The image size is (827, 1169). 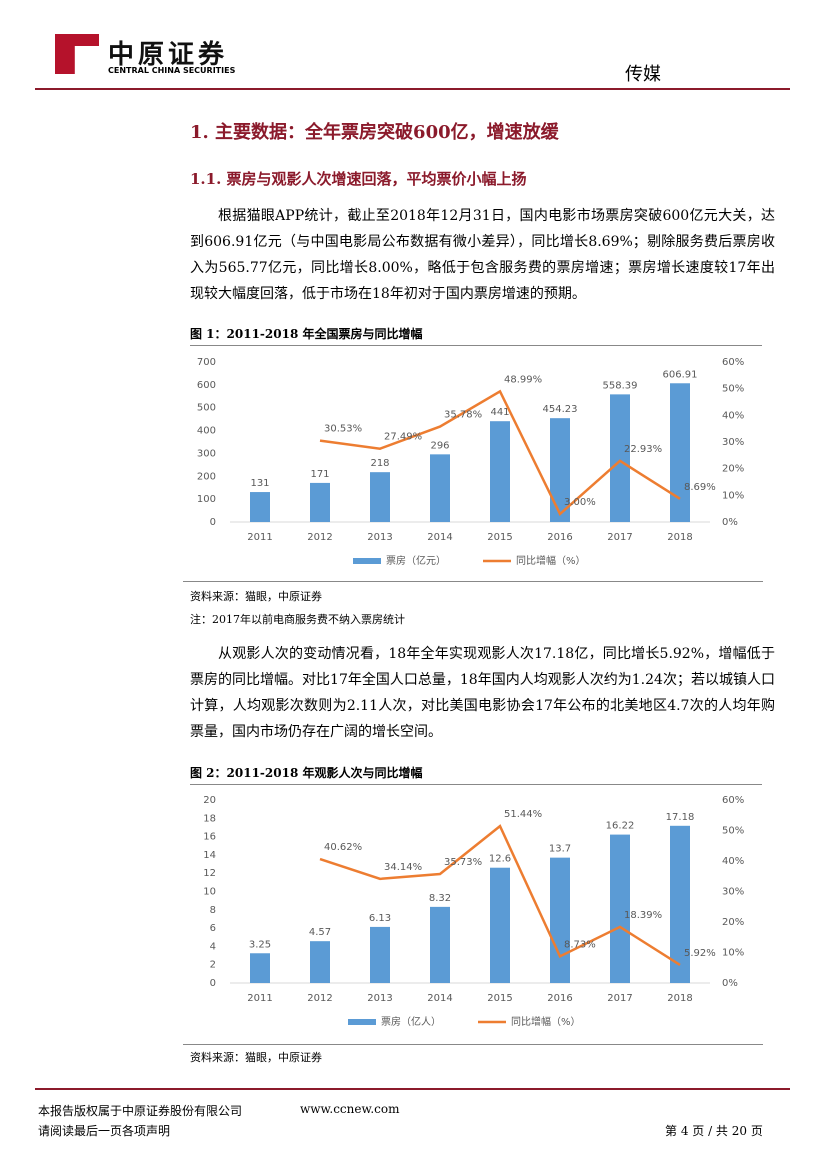 What do you see at coordinates (403, 437) in the screenshot?
I see `data-label: 27.49%` at bounding box center [403, 437].